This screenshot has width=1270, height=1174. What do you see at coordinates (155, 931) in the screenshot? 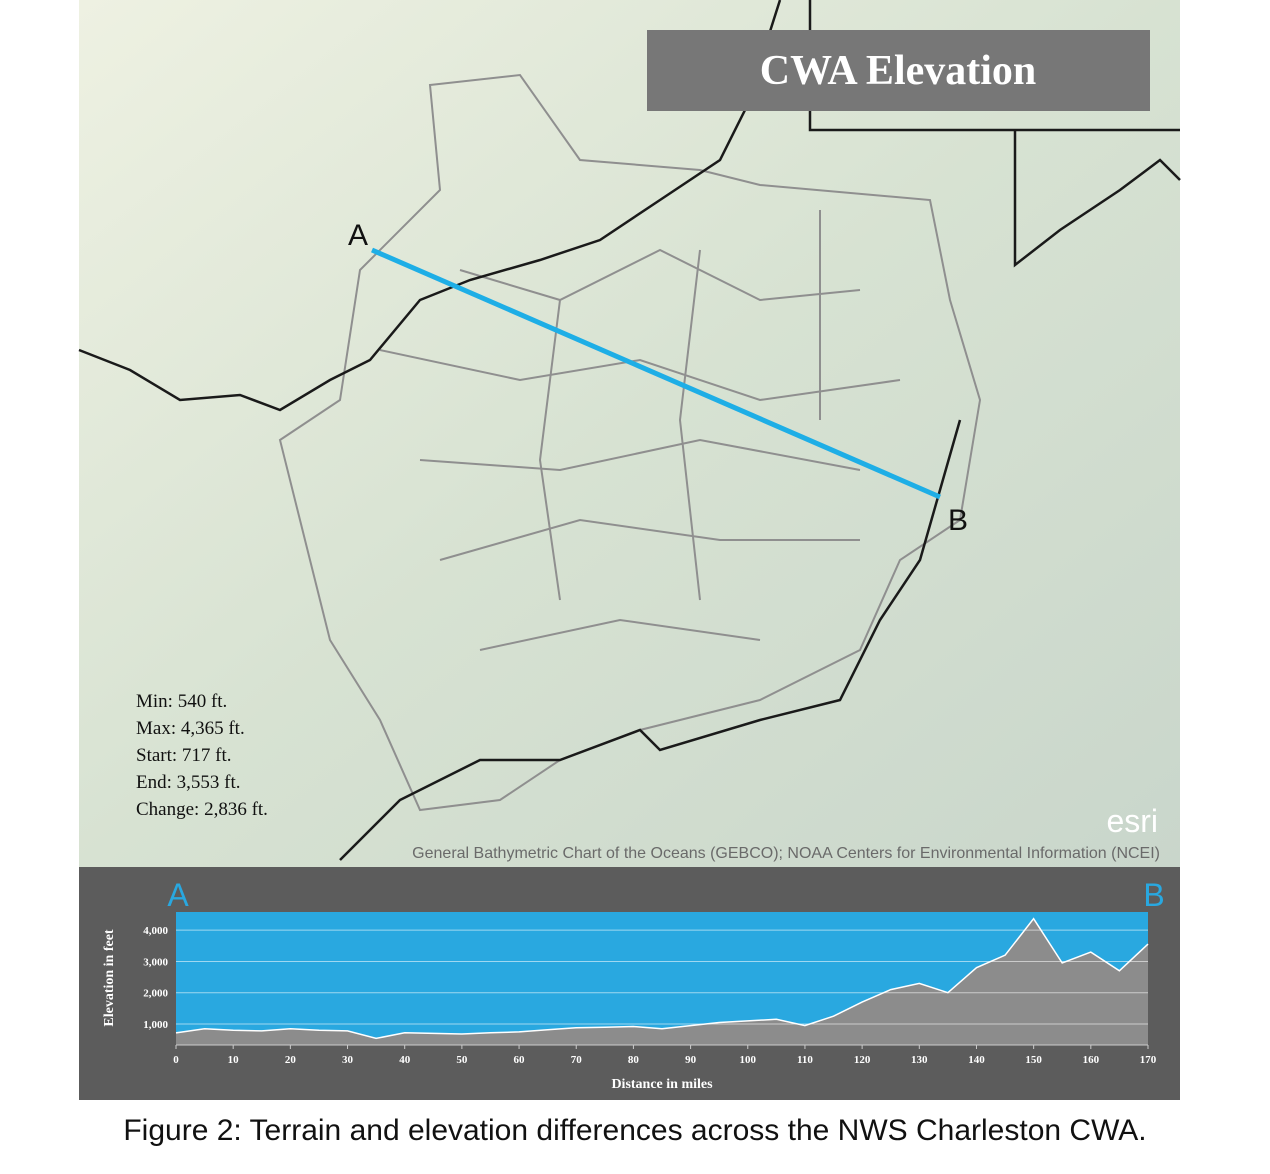
I see `y-tick-label: 4,000` at bounding box center [155, 931].